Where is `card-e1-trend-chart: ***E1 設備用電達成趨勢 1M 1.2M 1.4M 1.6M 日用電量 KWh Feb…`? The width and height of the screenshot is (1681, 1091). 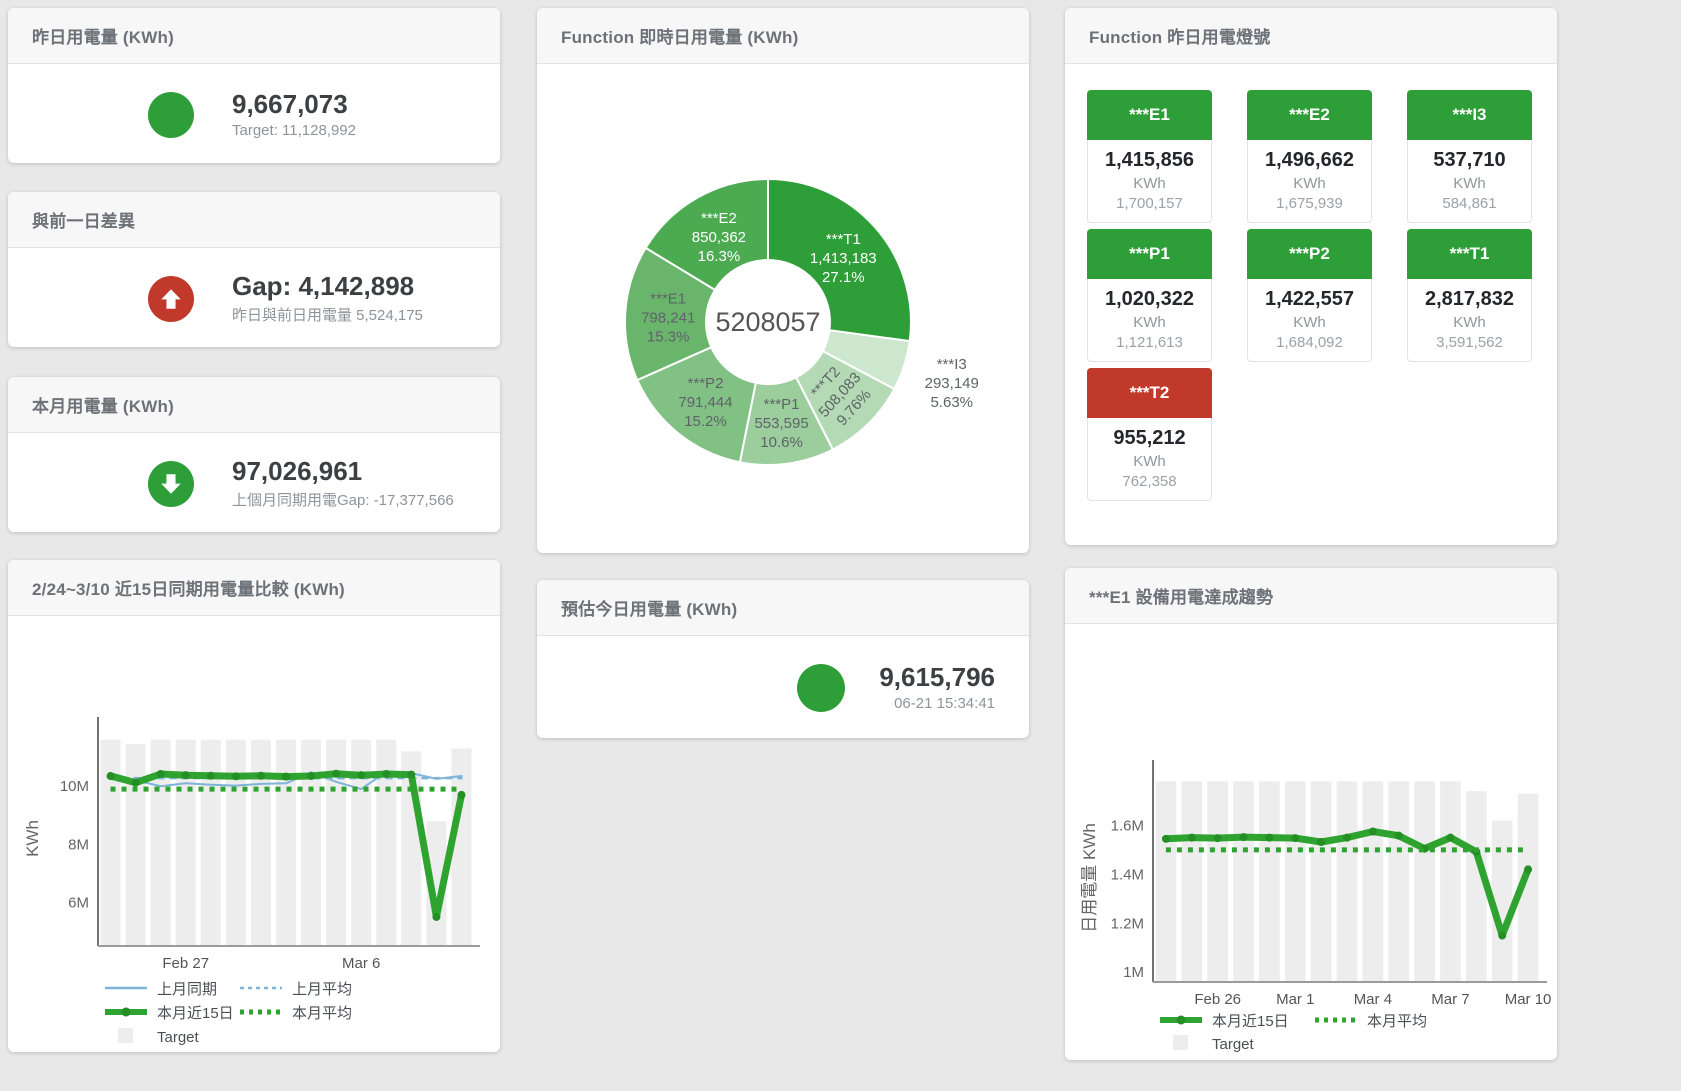 card-e1-trend-chart: ***E1 設備用電達成趨勢 1M 1.2M 1.4M 1.6M 日用電量 KWh Feb… is located at coordinates (1311, 814).